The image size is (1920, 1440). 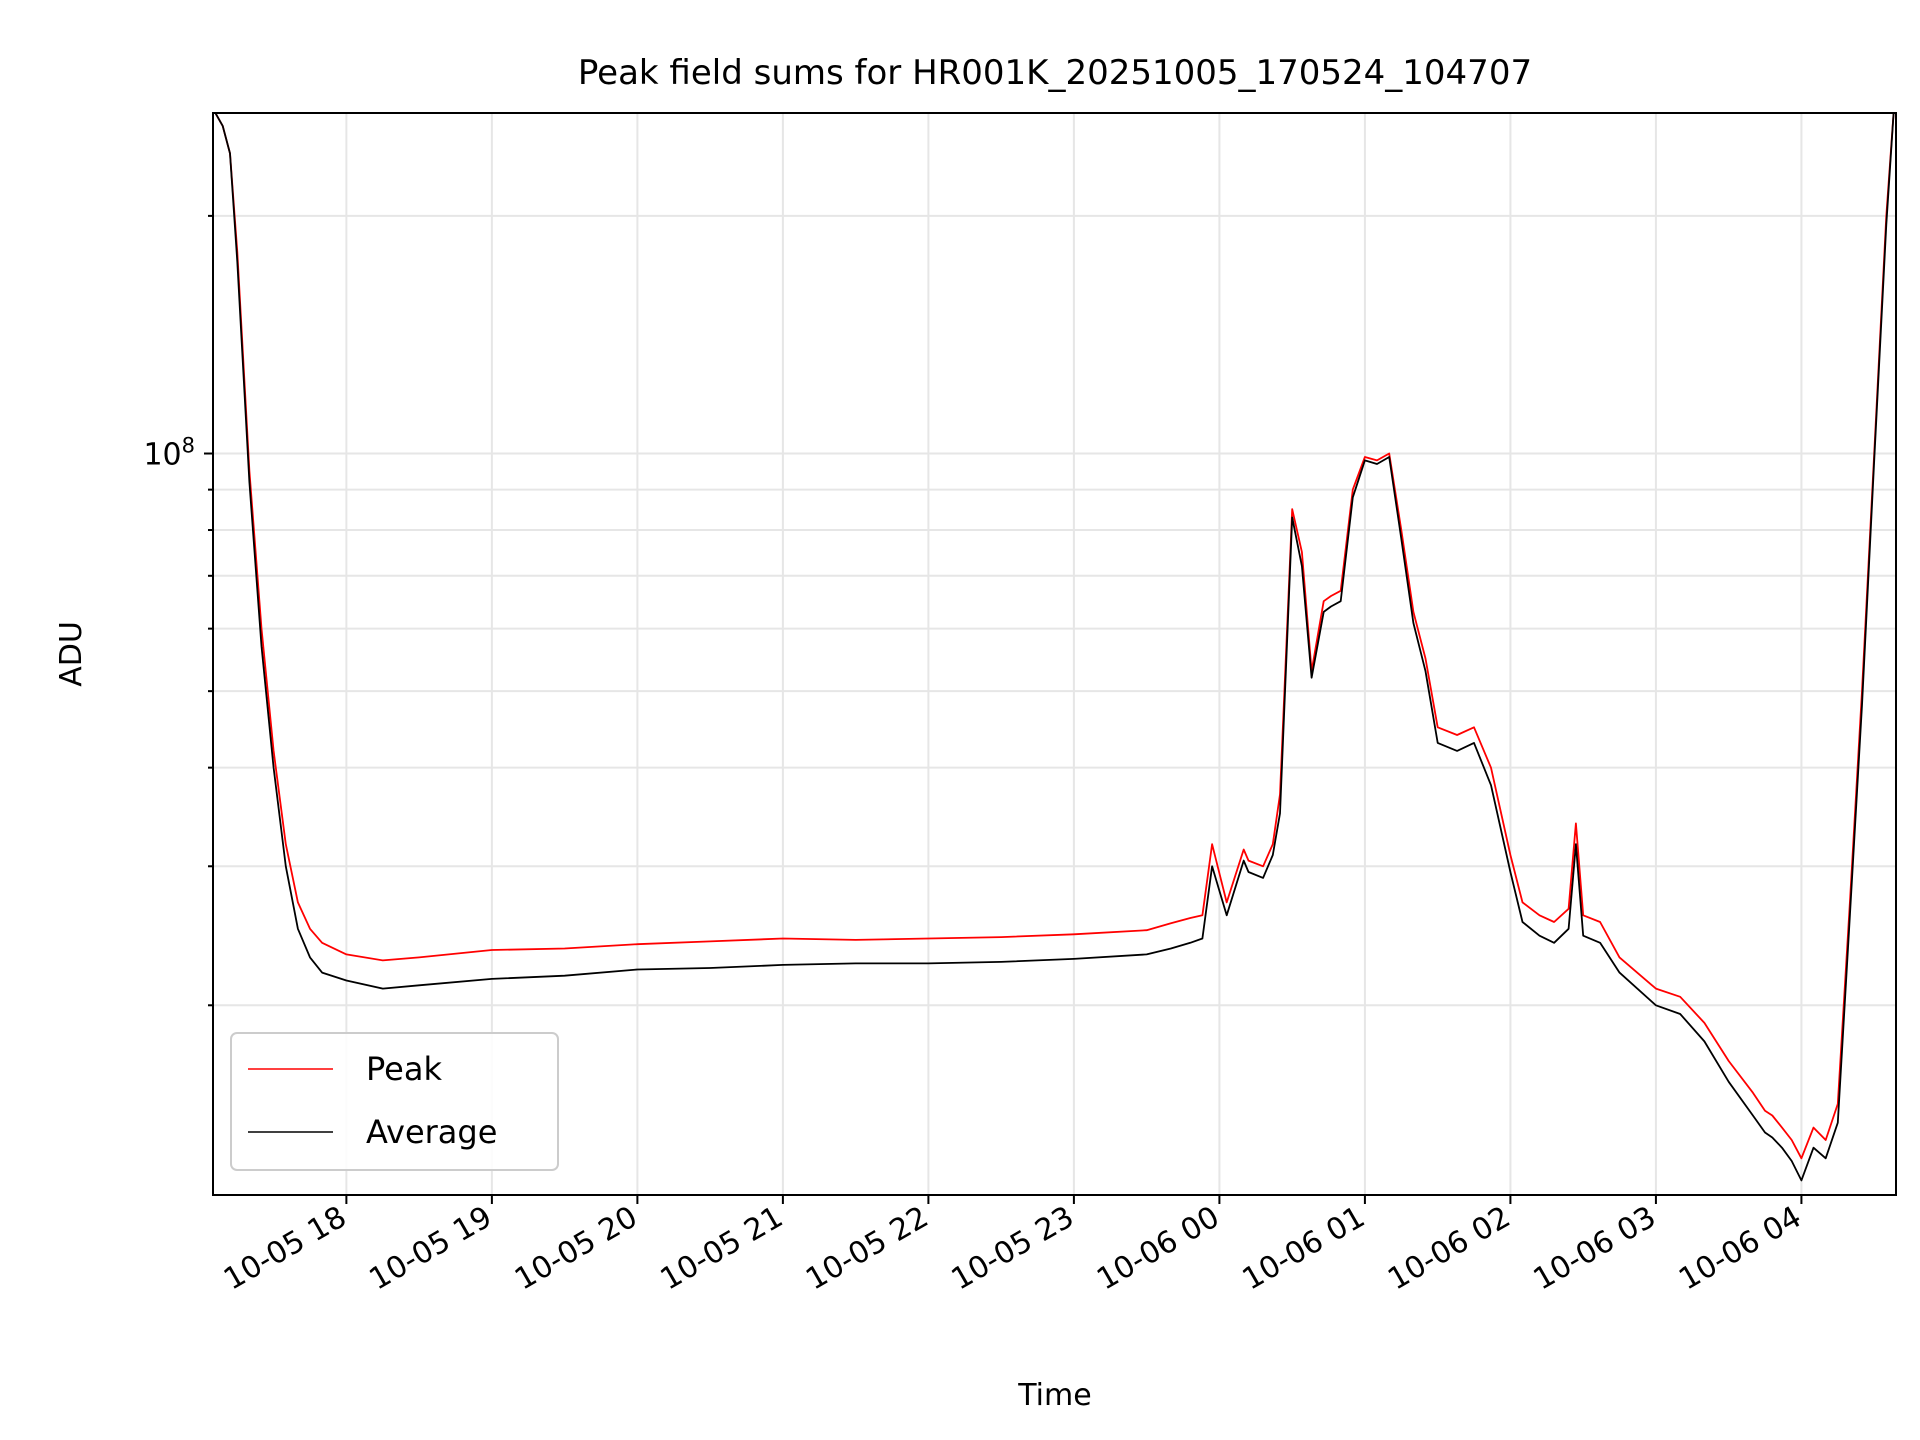 I want to click on legend: Peak Average, so click(x=394, y=1101).